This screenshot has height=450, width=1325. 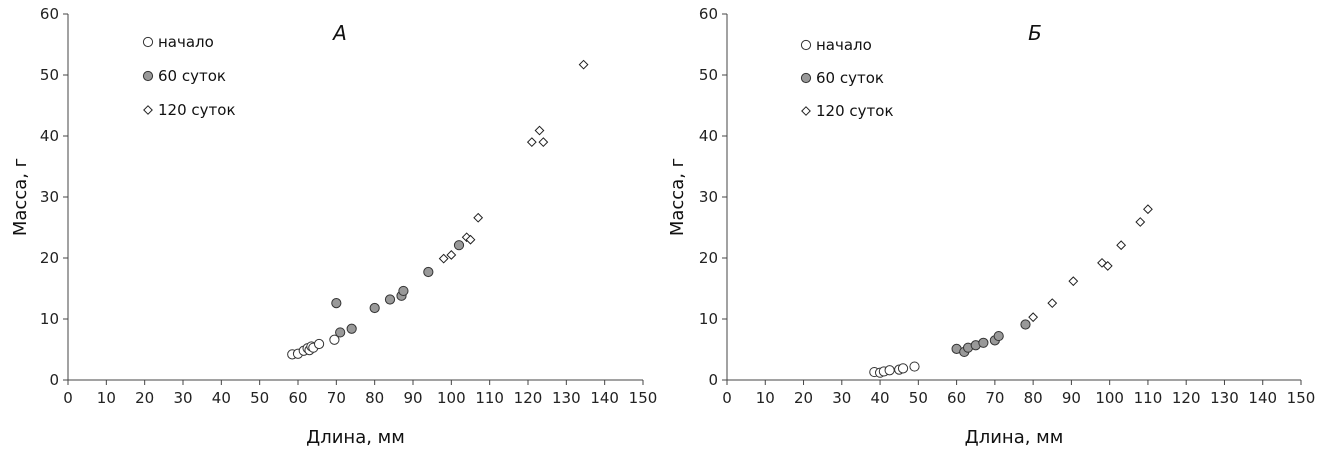 What do you see at coordinates (1035, 33) in the screenshot?
I see `panel-label: Б` at bounding box center [1035, 33].